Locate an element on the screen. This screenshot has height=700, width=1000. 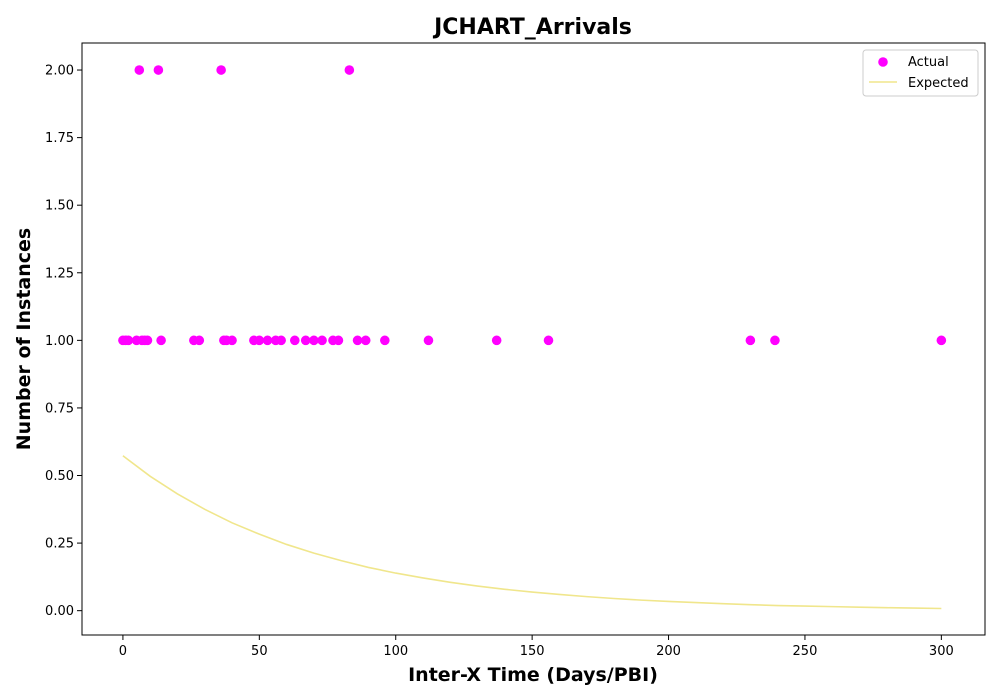
x-tick-label: 50 is located at coordinates (259, 651).